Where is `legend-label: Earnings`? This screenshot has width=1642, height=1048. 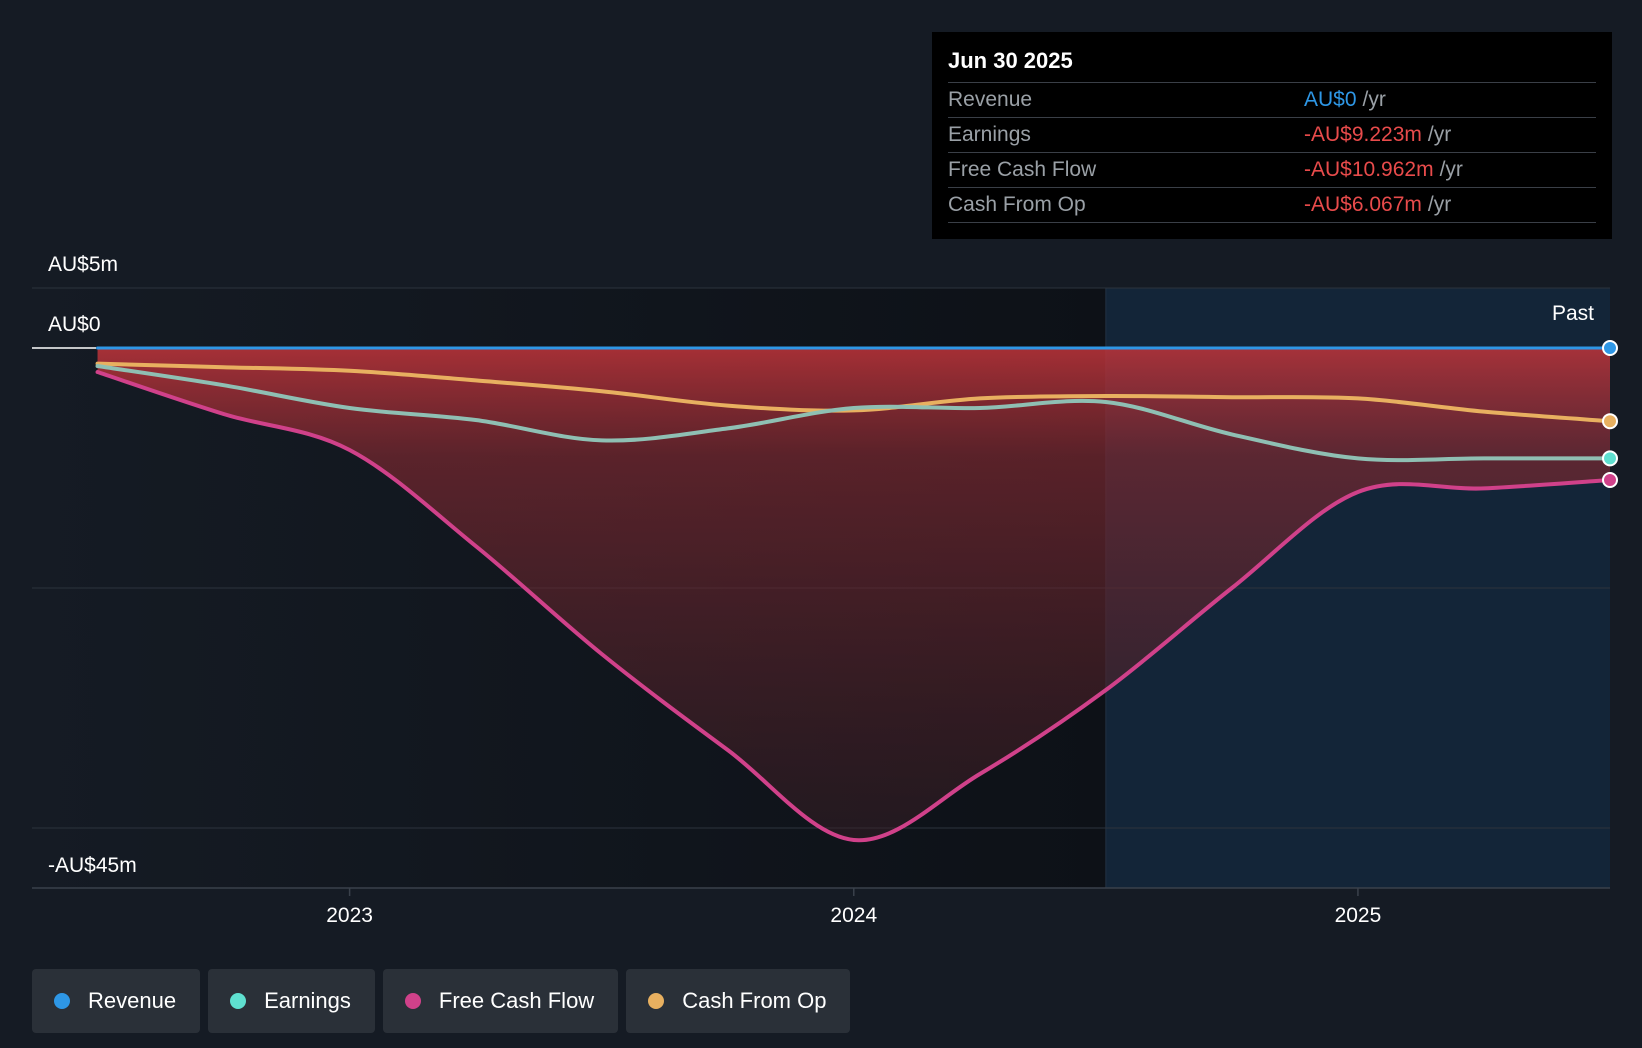
legend-label: Earnings is located at coordinates (307, 1000).